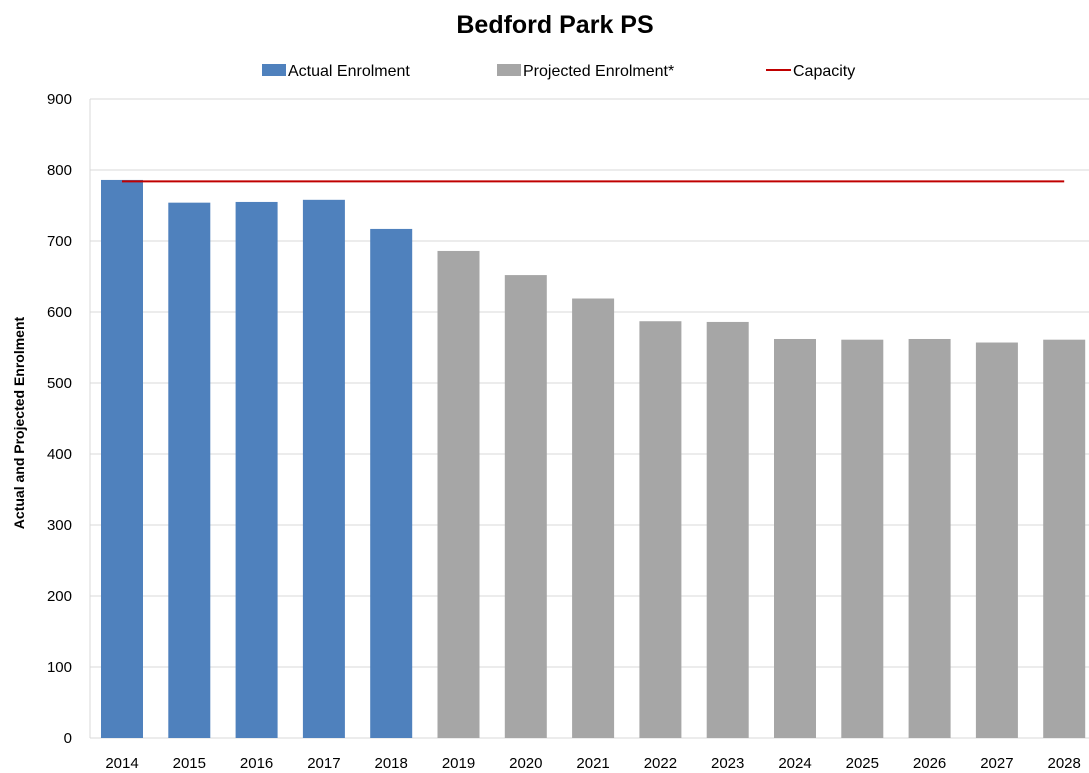  I want to click on x-tick-label: 2023, so click(727, 763).